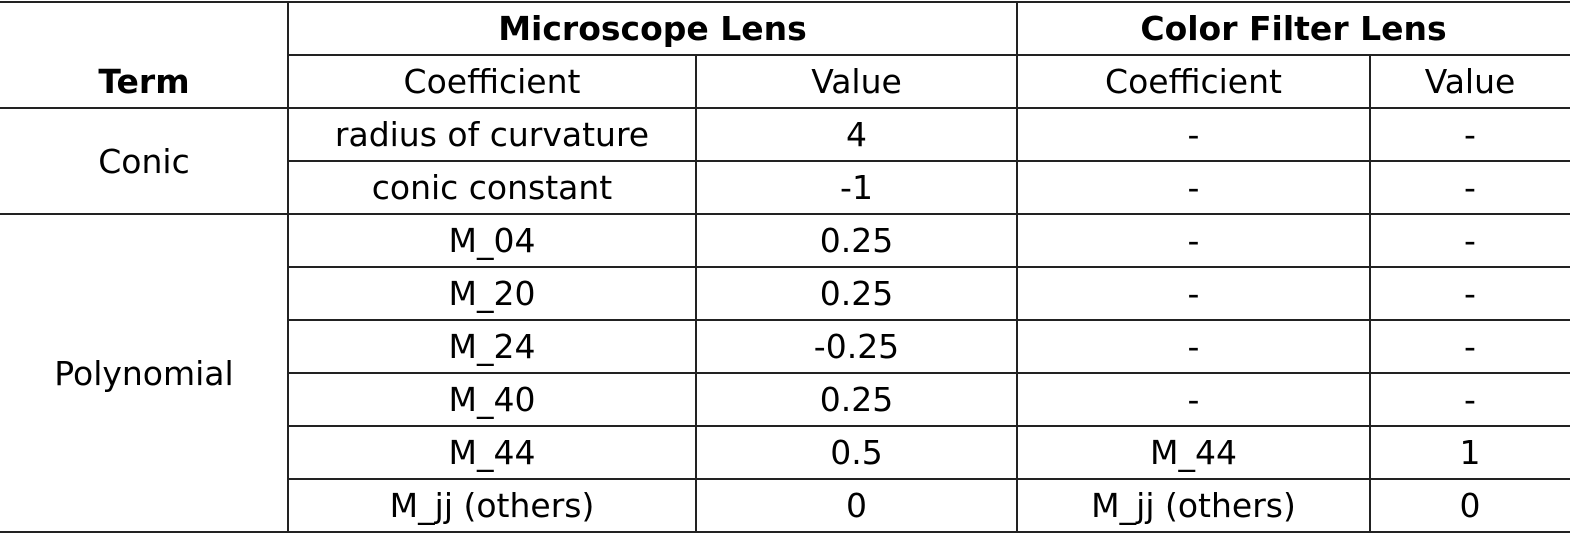 The image size is (1570, 537). I want to click on table-cell: -0.25, so click(856, 346).